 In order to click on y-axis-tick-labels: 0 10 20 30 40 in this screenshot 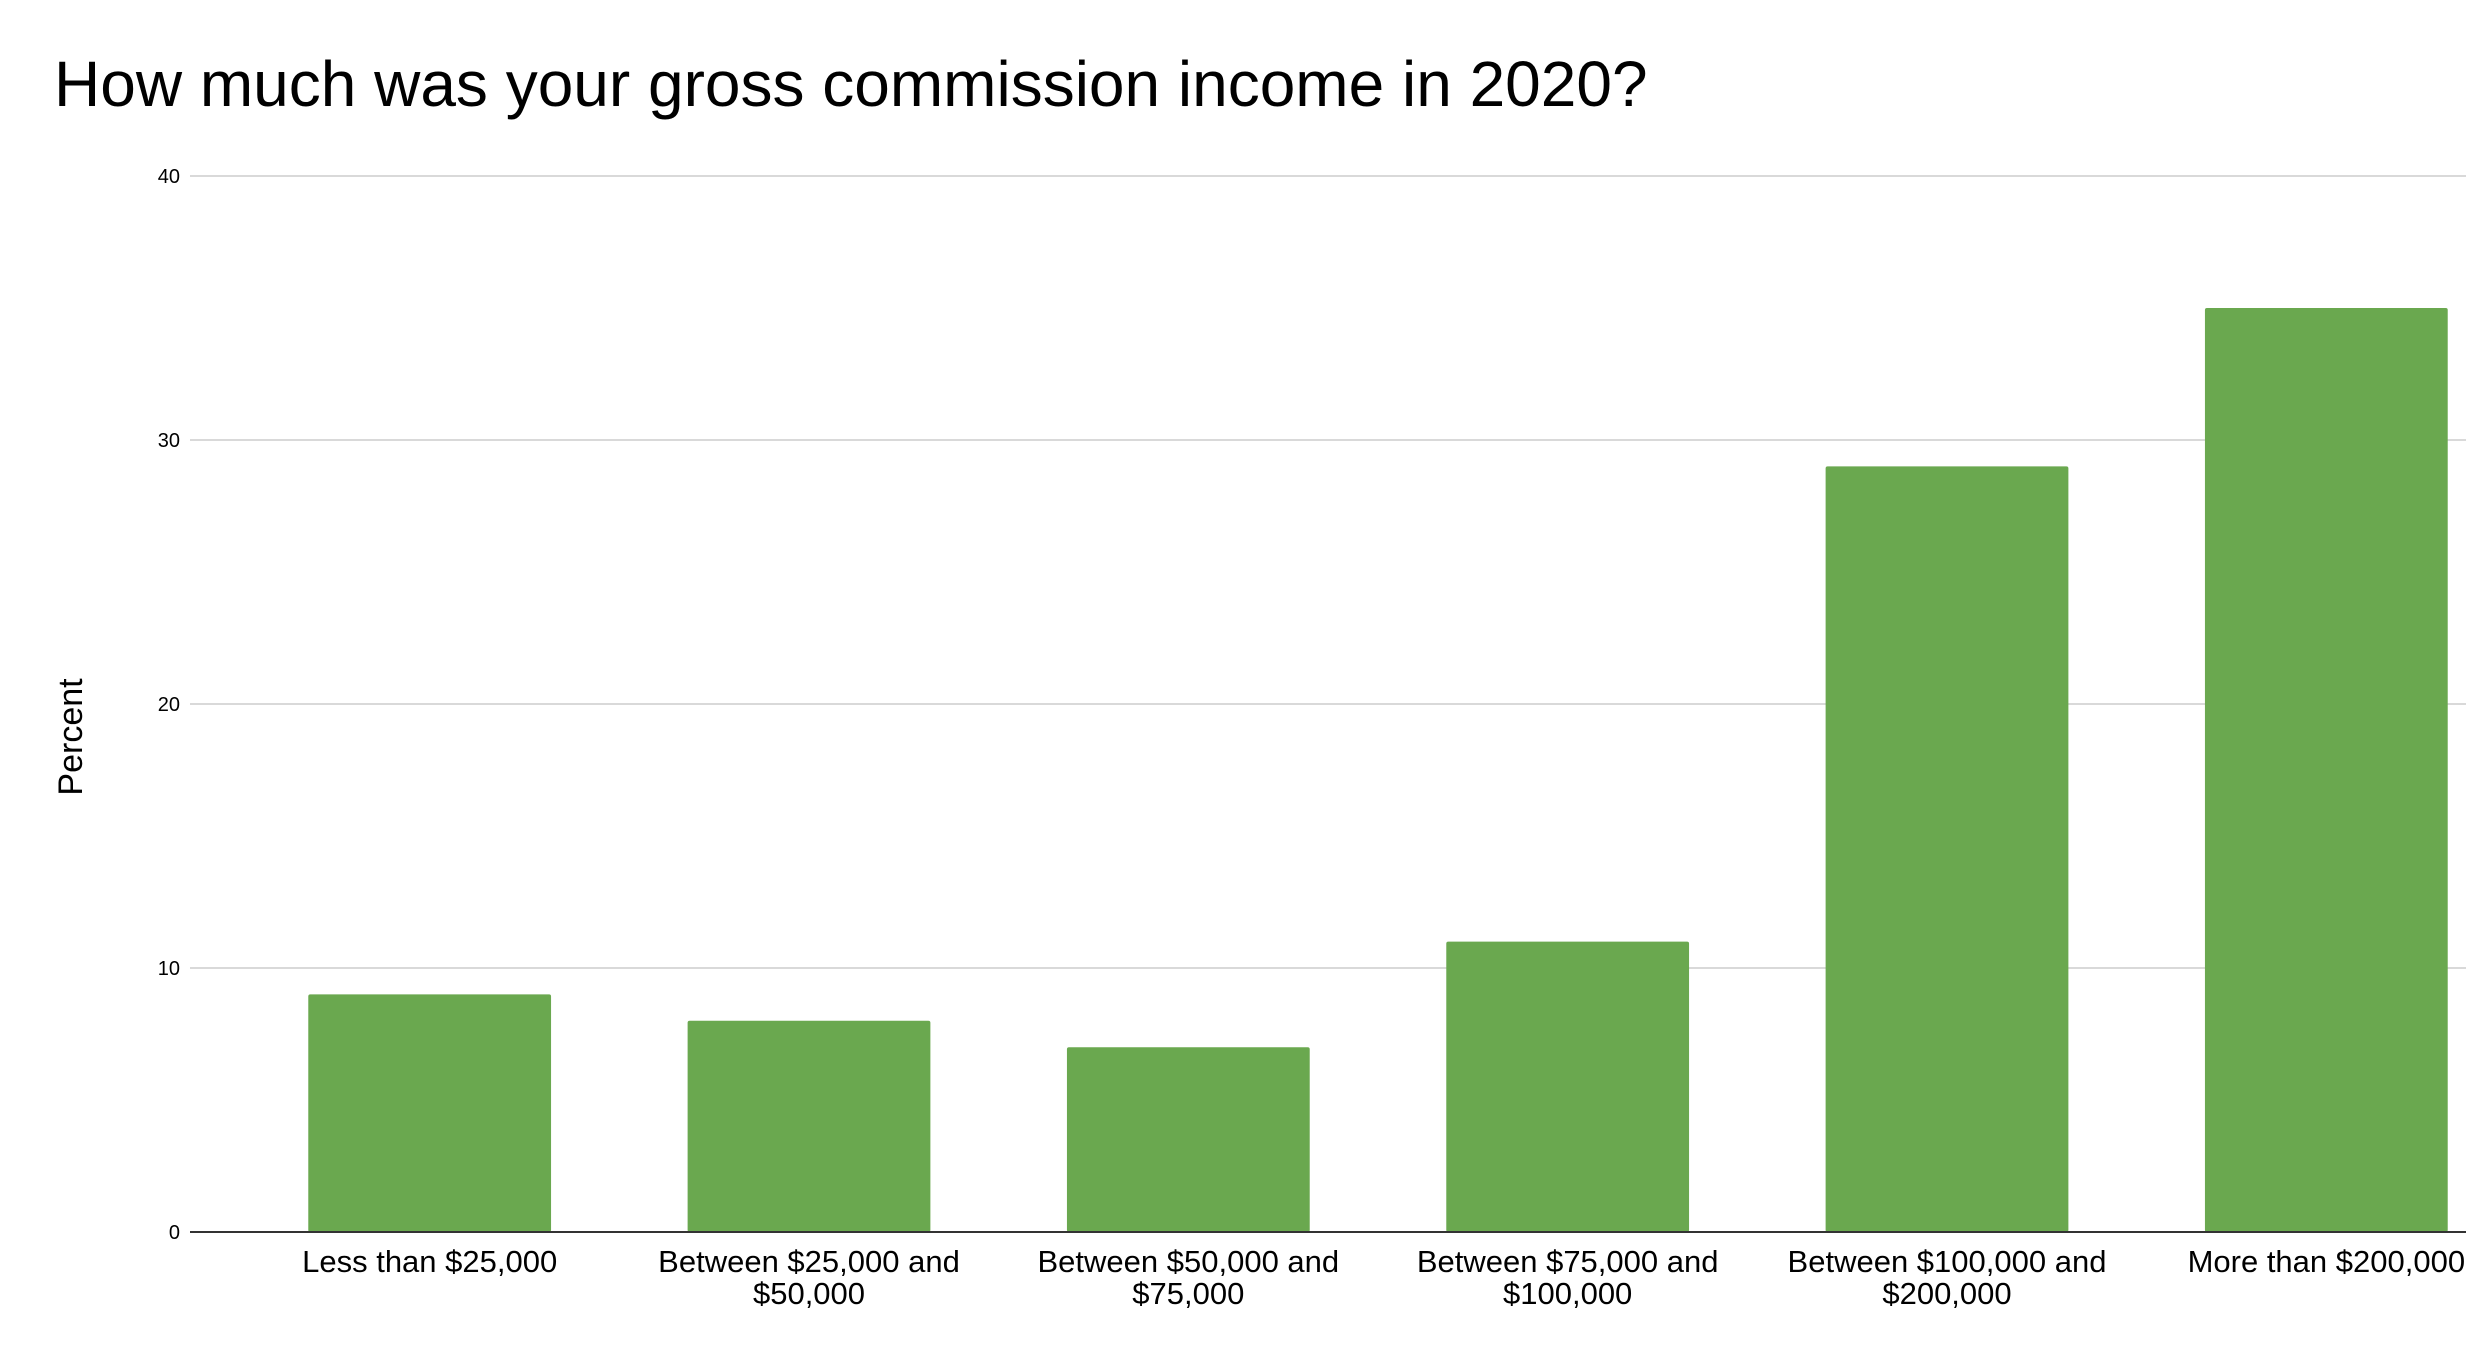, I will do `click(169, 705)`.